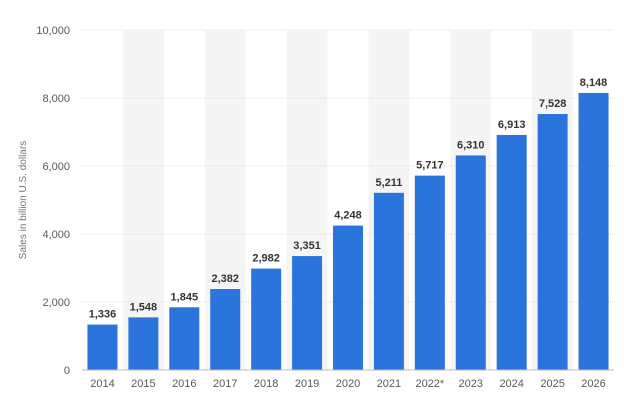 Image resolution: width=624 pixels, height=407 pixels. What do you see at coordinates (56, 235) in the screenshot?
I see `y-tick-label: 4,000` at bounding box center [56, 235].